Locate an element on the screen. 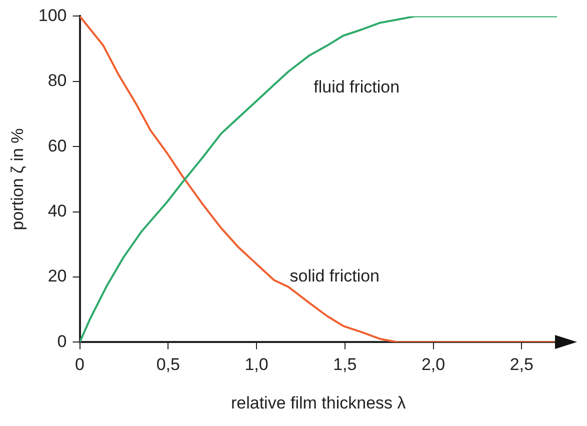  y-tick-label: 80 is located at coordinates (57, 80).